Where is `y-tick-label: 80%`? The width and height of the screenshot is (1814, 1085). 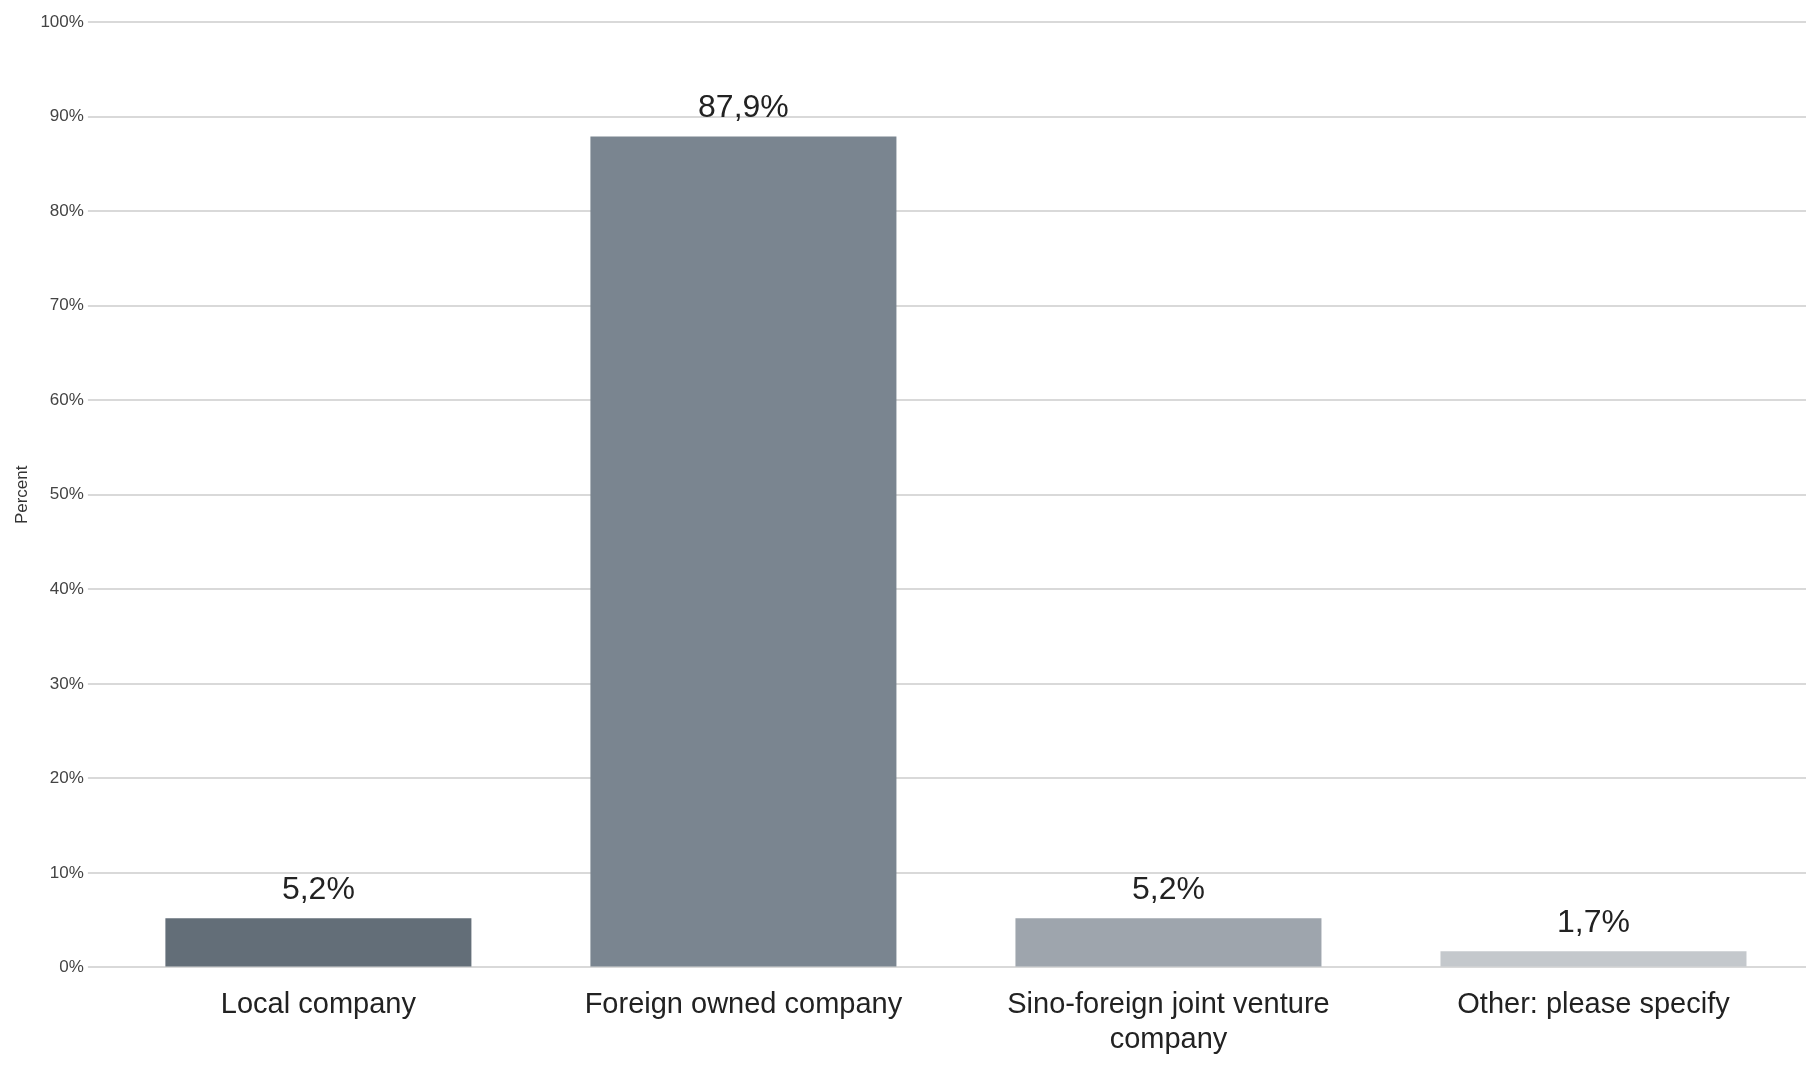 y-tick-label: 80% is located at coordinates (66, 210).